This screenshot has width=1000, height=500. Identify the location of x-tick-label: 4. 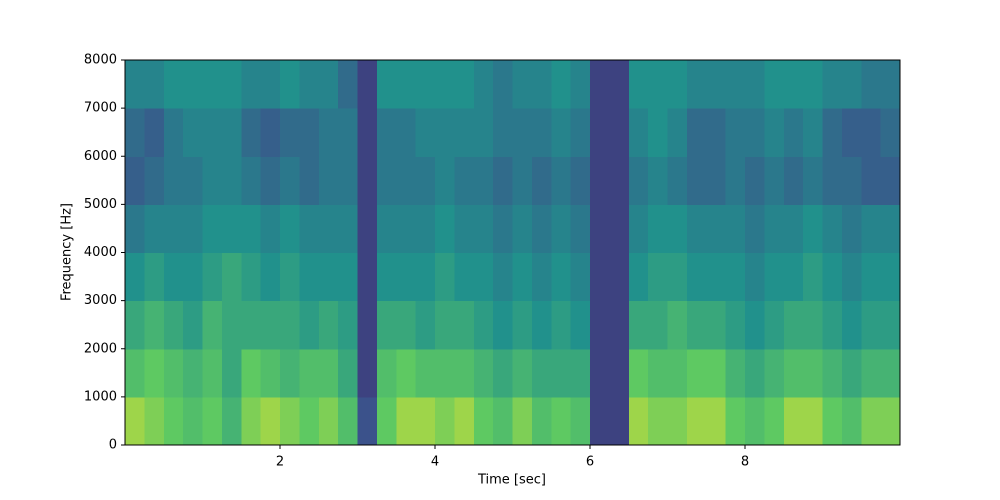
(435, 462).